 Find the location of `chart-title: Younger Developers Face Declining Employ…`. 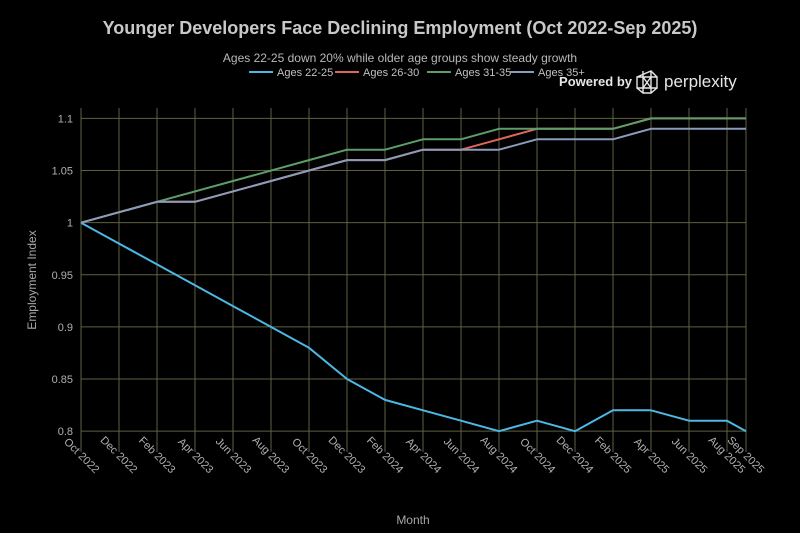

chart-title: Younger Developers Face Declining Employ… is located at coordinates (400, 28).